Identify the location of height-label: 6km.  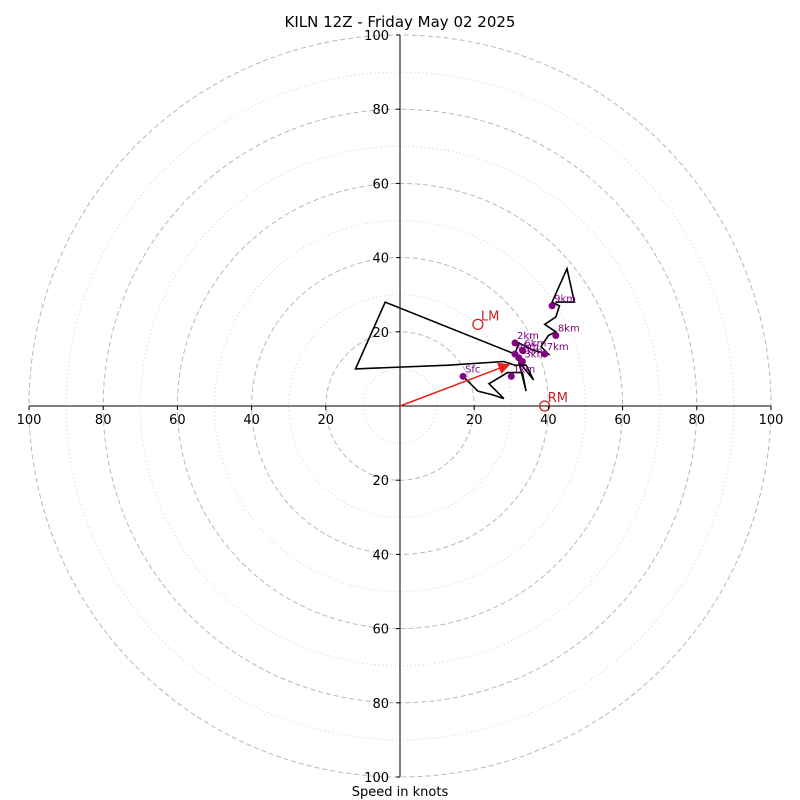
(535, 343).